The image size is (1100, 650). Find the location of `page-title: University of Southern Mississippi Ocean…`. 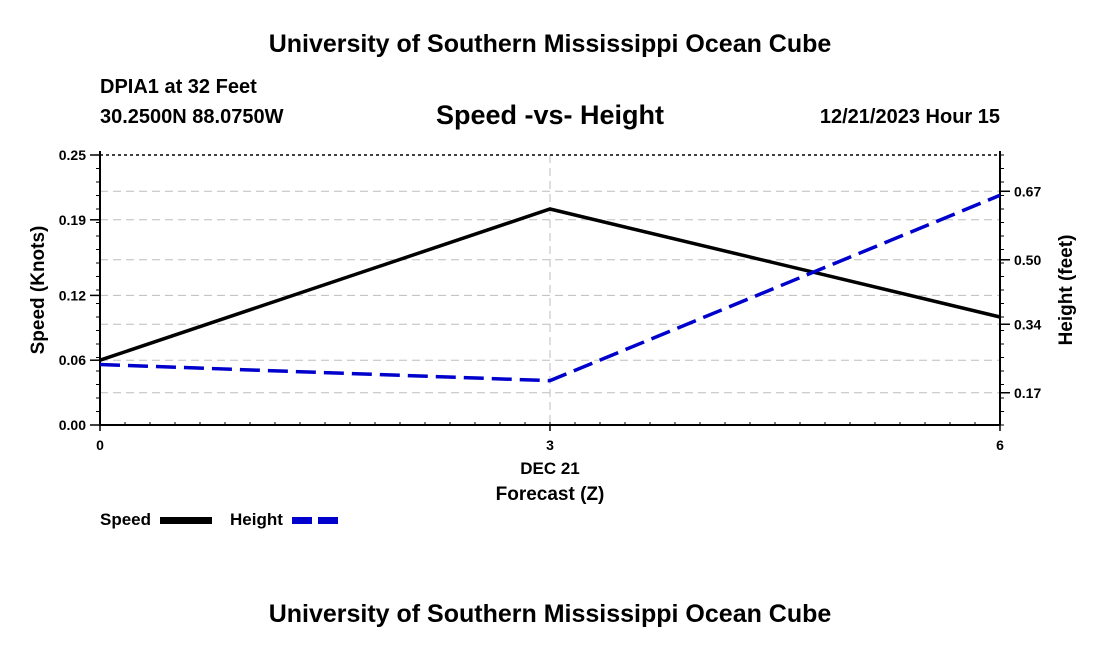

page-title: University of Southern Mississippi Ocean… is located at coordinates (550, 44).